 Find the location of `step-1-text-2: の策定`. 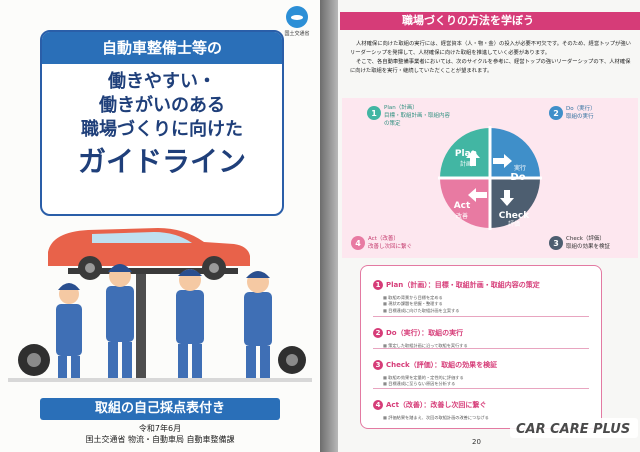

step-1-text-2: の策定 is located at coordinates (392, 123).